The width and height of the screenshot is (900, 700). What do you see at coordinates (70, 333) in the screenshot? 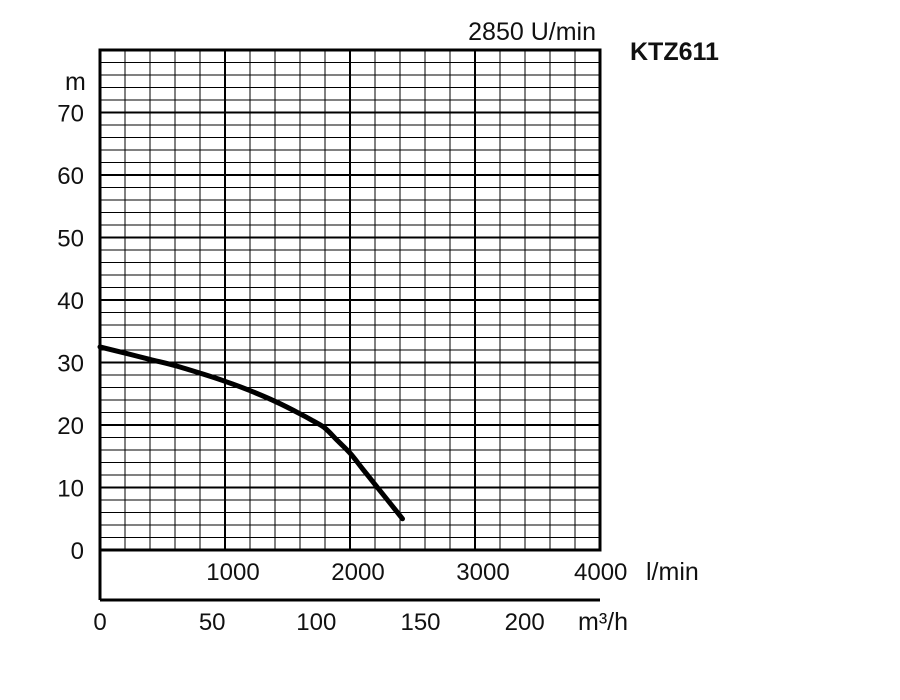
I see `y-tick-labels: 0 10 20 30 40 50 60 70` at bounding box center [70, 333].